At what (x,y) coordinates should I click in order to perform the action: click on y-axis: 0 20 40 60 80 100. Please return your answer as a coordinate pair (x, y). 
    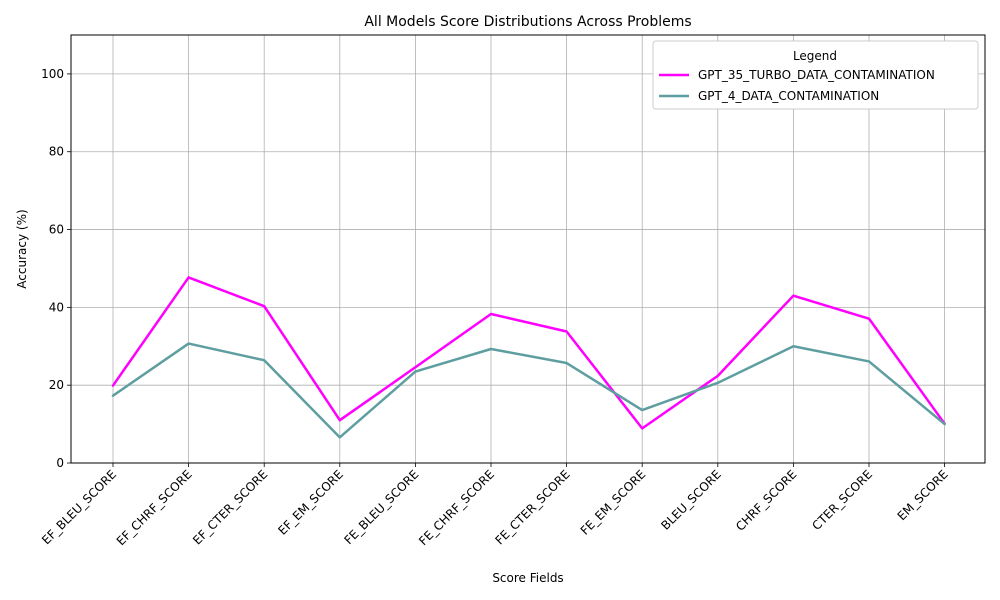
    Looking at the image, I should click on (56, 268).